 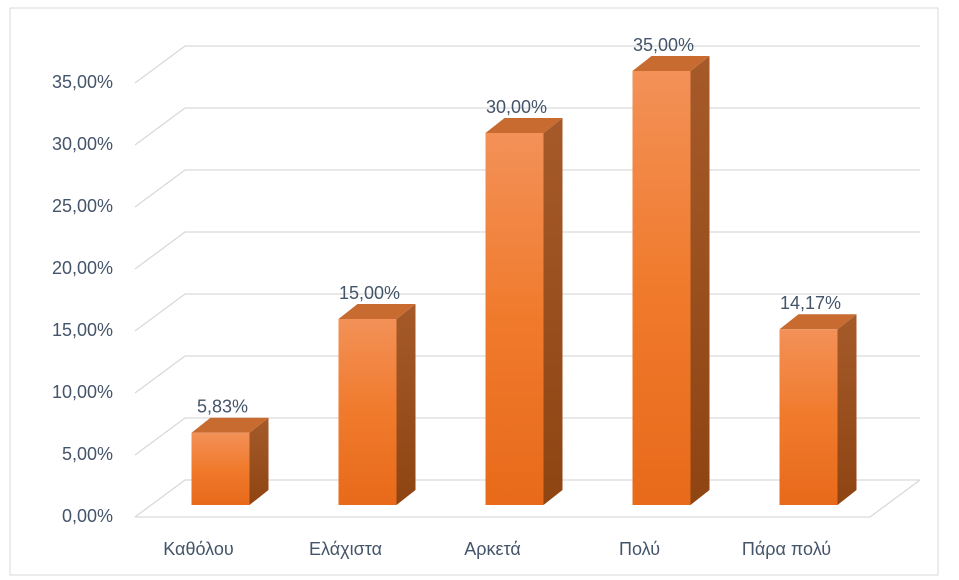 I want to click on y-tick-label: 0,00%, so click(x=87, y=516).